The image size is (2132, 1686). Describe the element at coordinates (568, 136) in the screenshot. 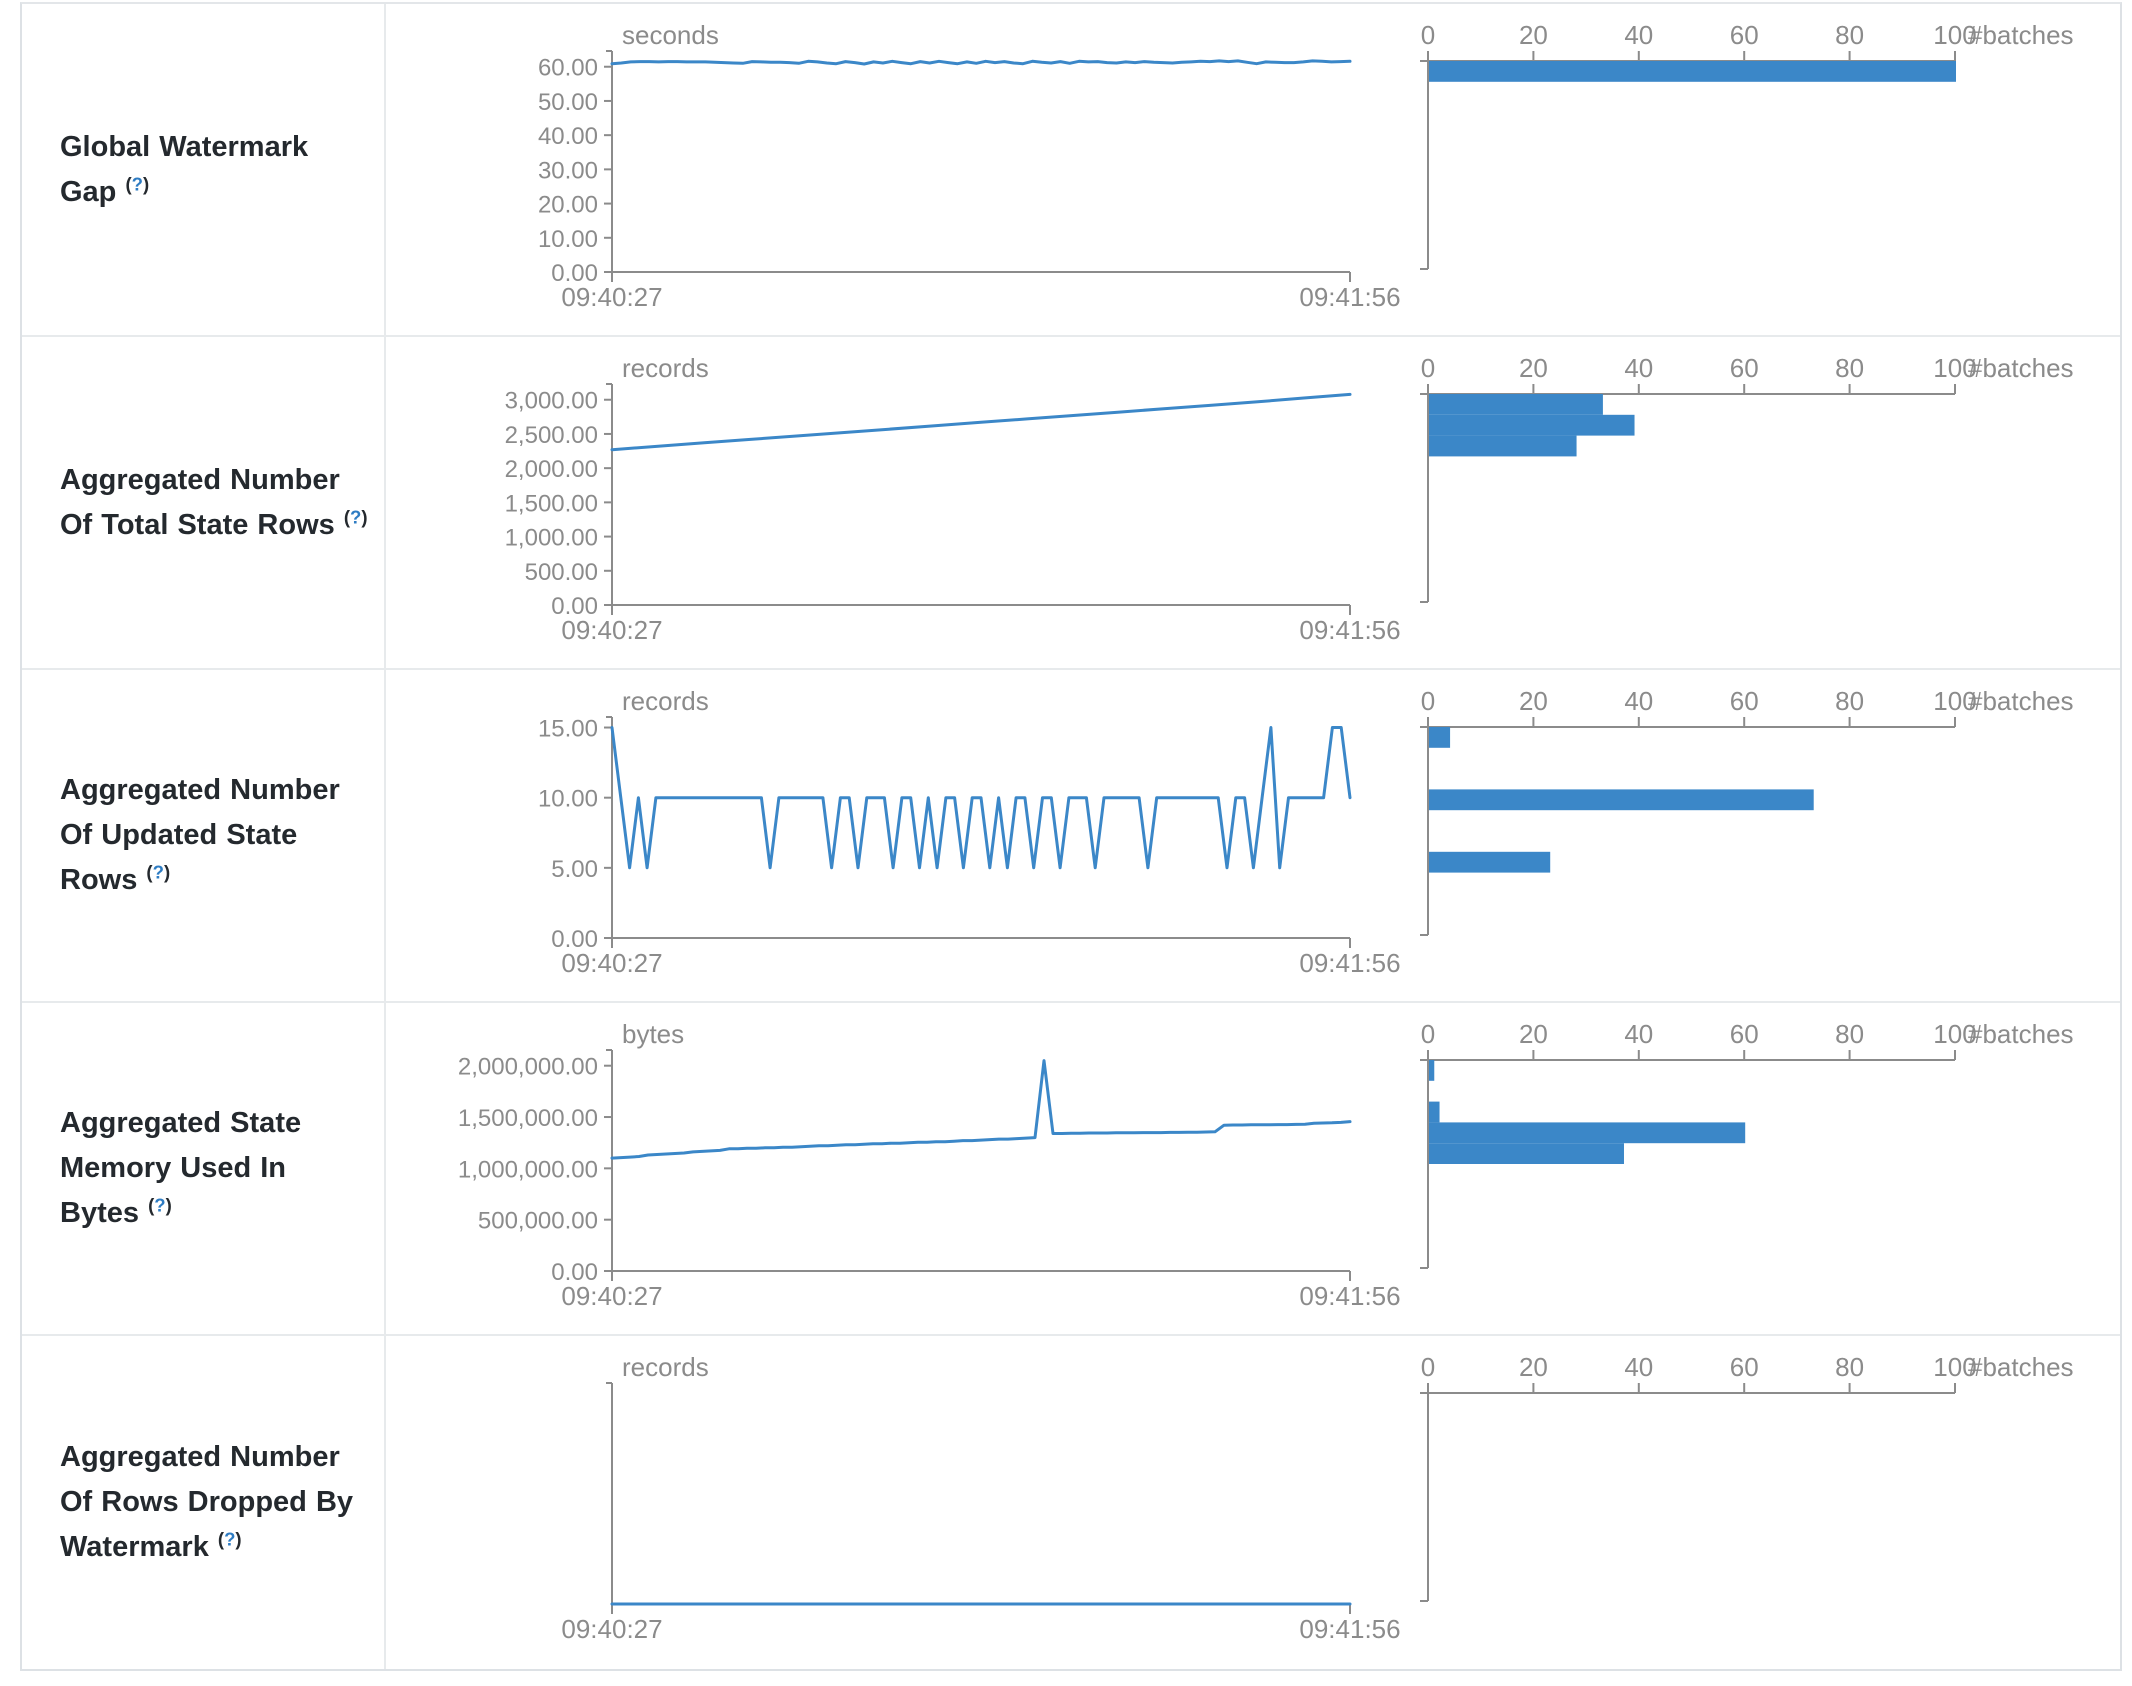

I see `svg-text: 40.00` at that location.